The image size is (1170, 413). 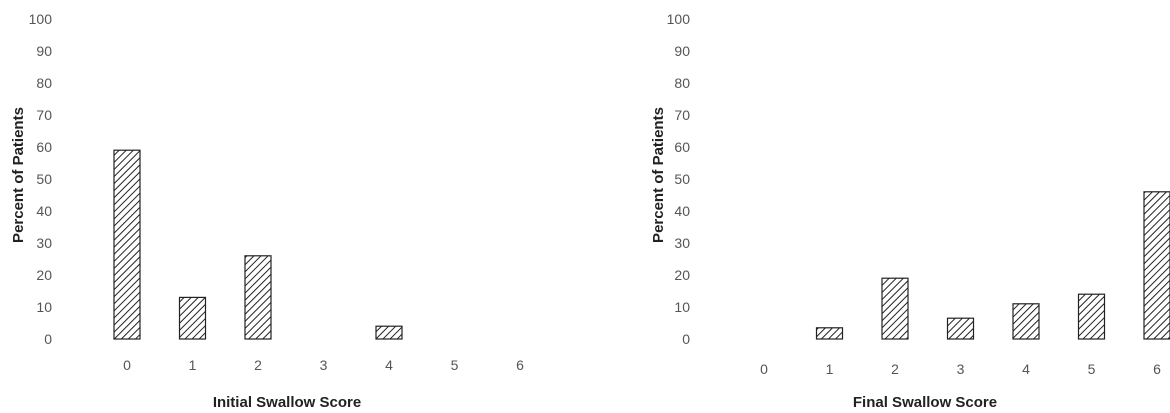 I want to click on y-axis-title-final: Percent of Patients, so click(x=658, y=175).